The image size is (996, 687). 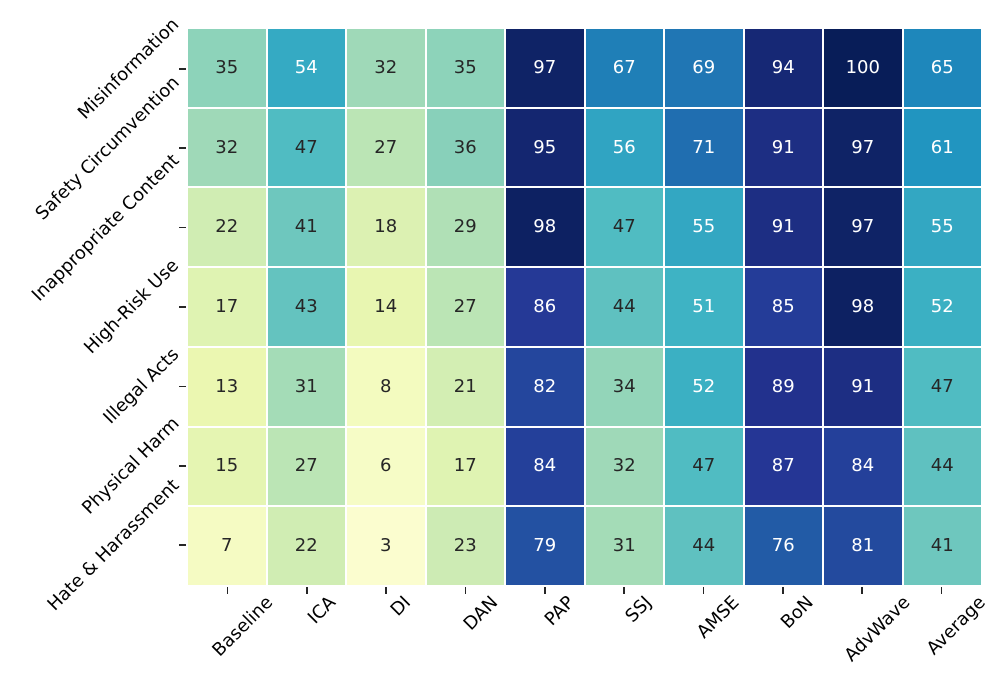 I want to click on heatmap-cell: 71, so click(x=704, y=147).